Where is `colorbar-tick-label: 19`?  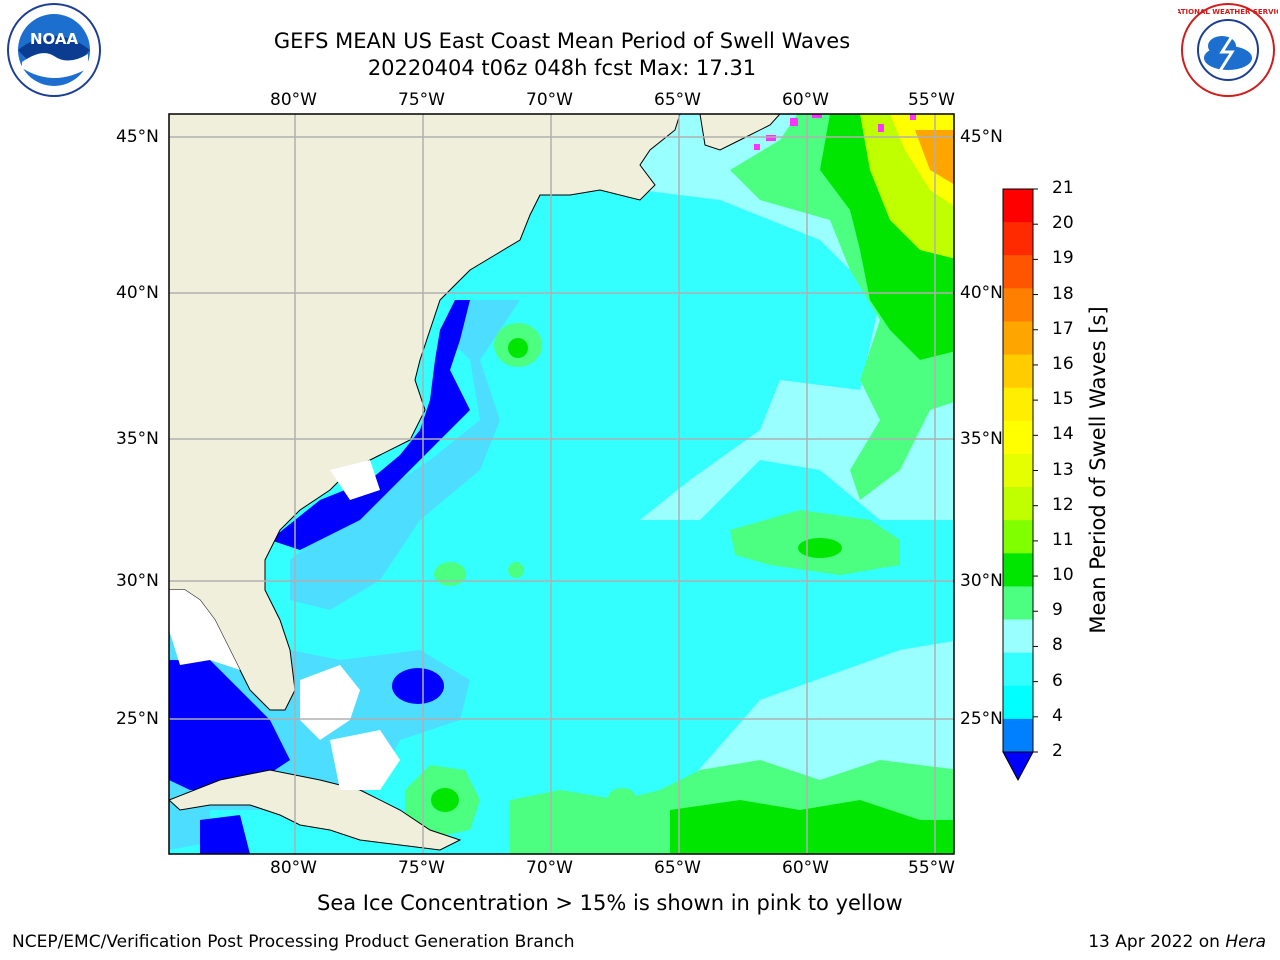
colorbar-tick-label: 19 is located at coordinates (1063, 258).